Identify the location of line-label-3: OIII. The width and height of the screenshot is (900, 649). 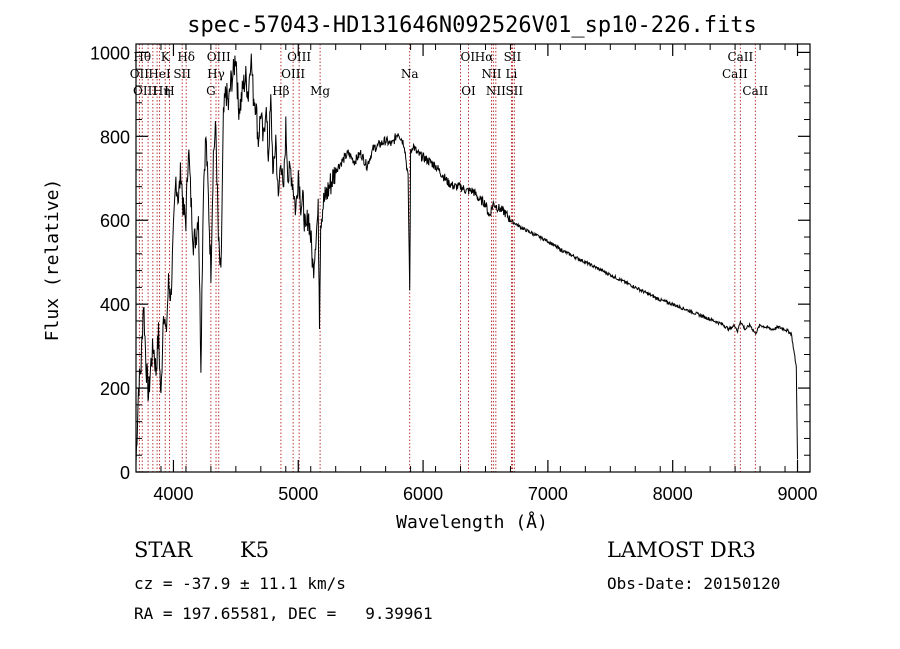
(219, 57).